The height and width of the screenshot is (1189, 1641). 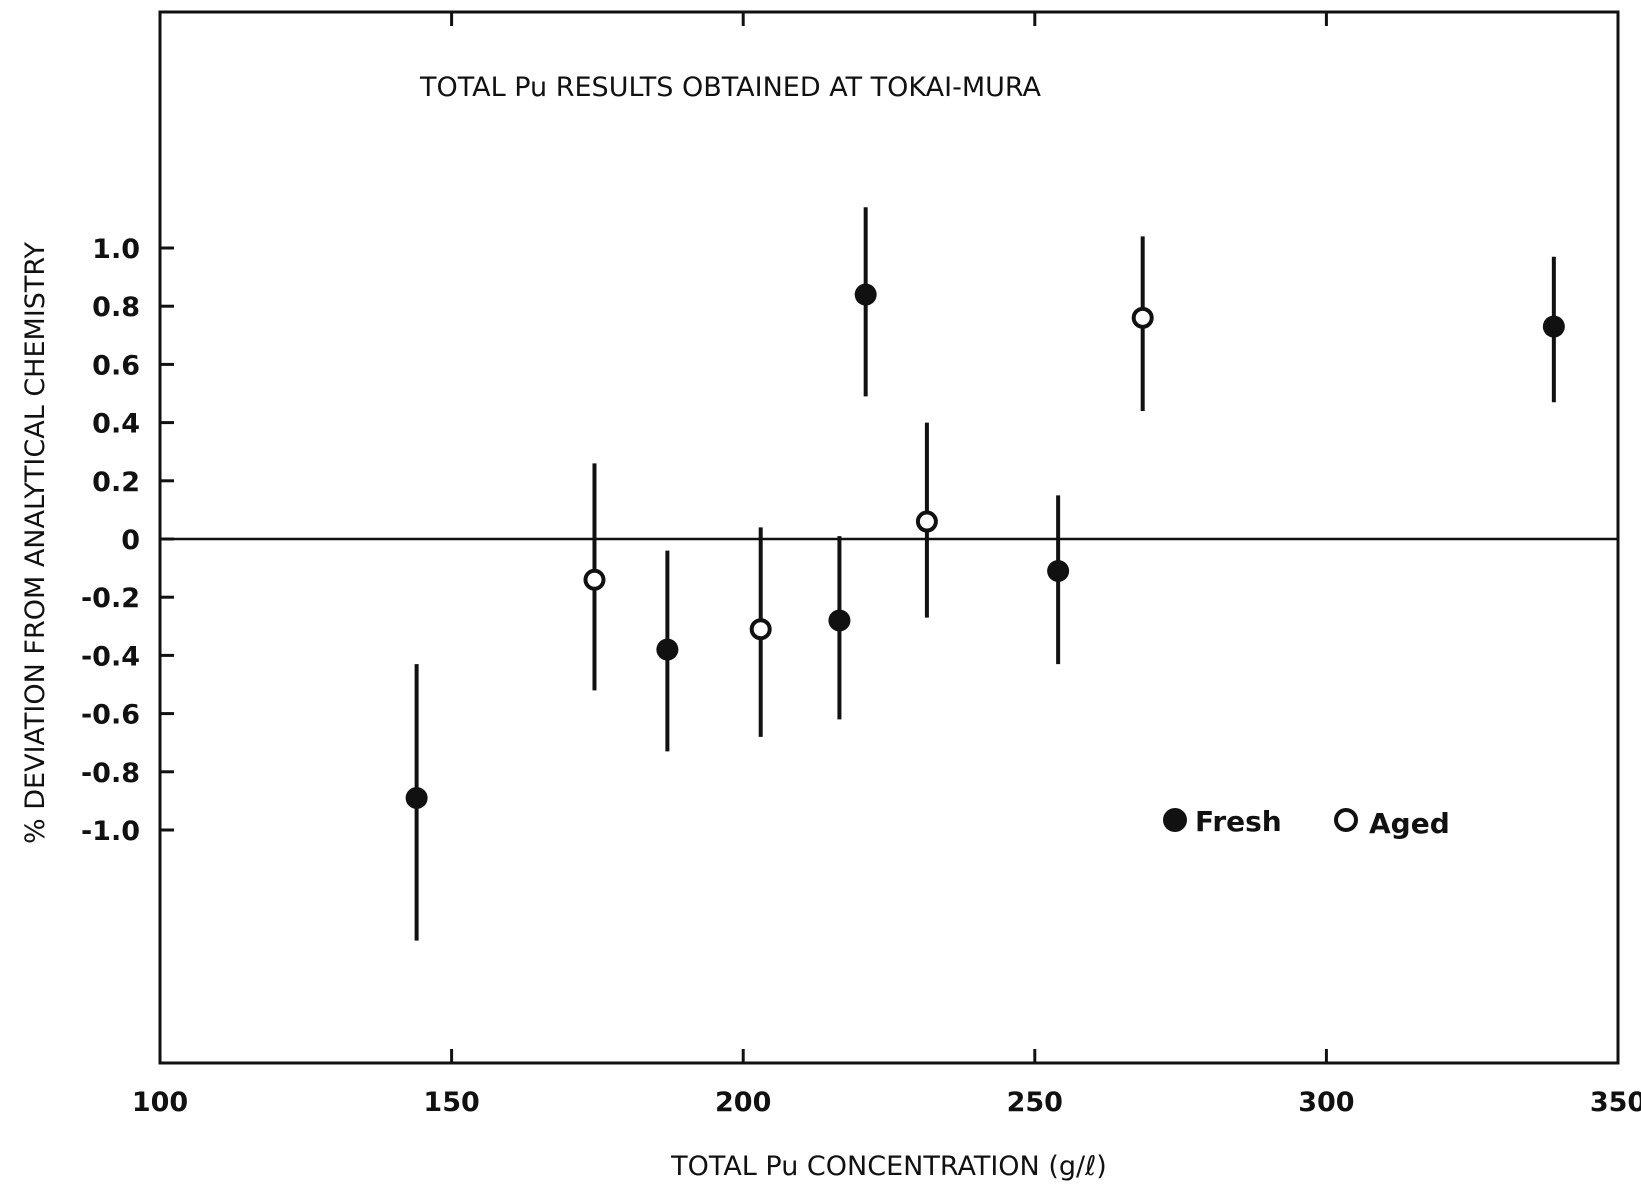 What do you see at coordinates (451, 1102) in the screenshot?
I see `x-tick-label: 150` at bounding box center [451, 1102].